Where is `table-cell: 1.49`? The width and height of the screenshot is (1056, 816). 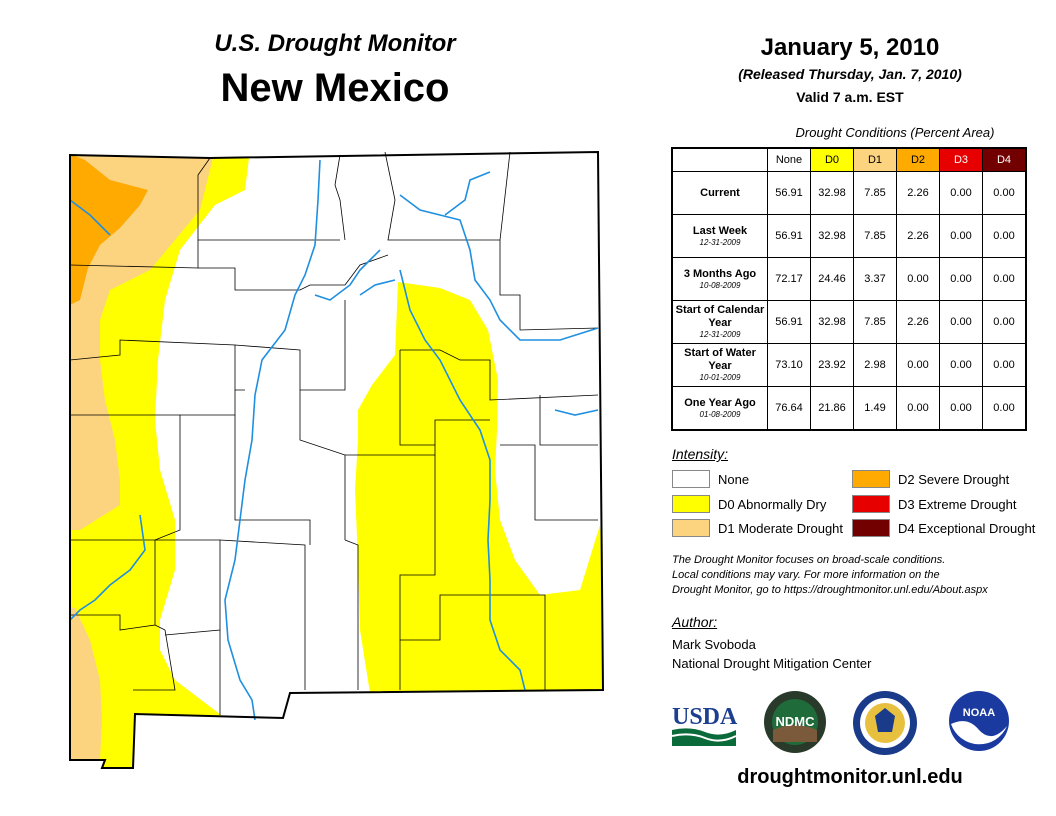 table-cell: 1.49 is located at coordinates (875, 408).